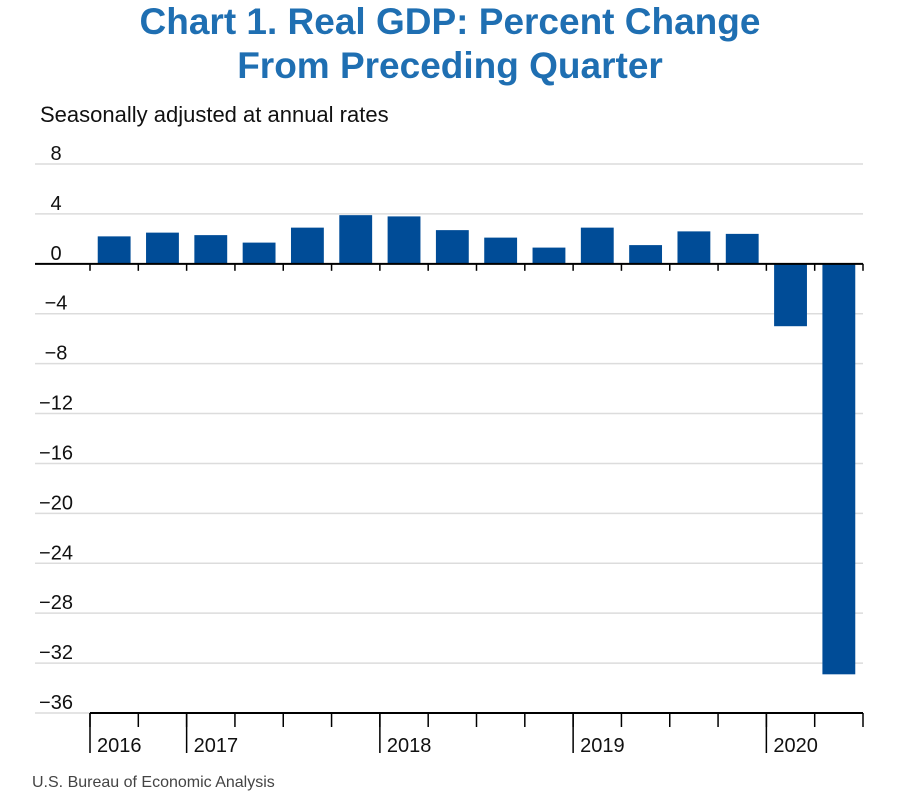  What do you see at coordinates (114, 250) in the screenshot?
I see `bar-2016-q3` at bounding box center [114, 250].